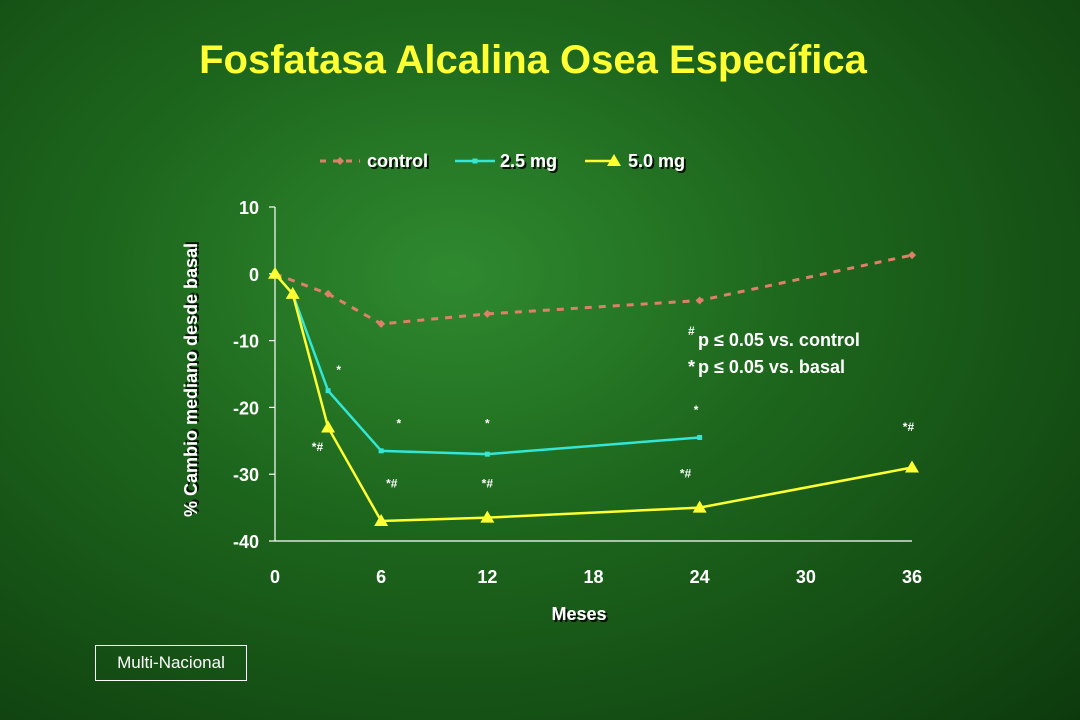 The width and height of the screenshot is (1080, 720). I want to click on legend-label: control, so click(397, 161).